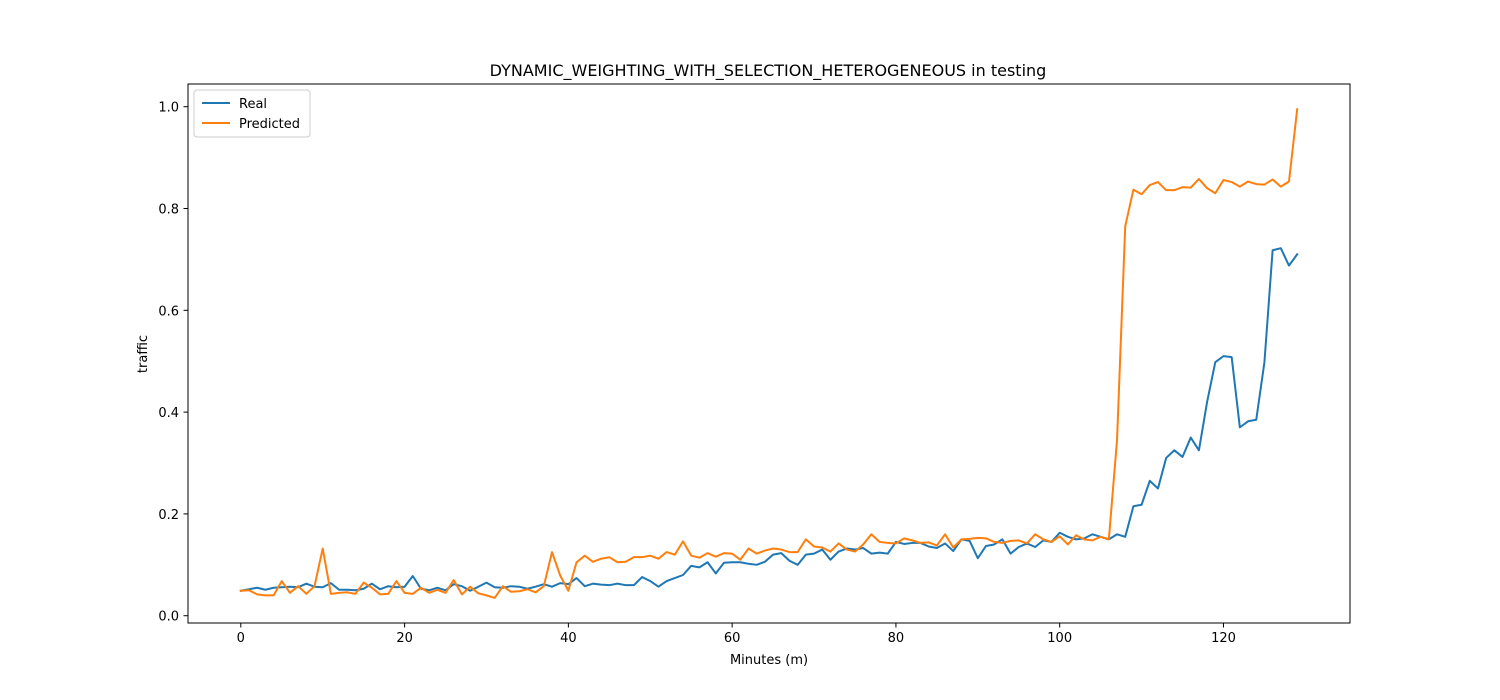 The image size is (1500, 700). I want to click on y-axis-label: traffic, so click(143, 354).